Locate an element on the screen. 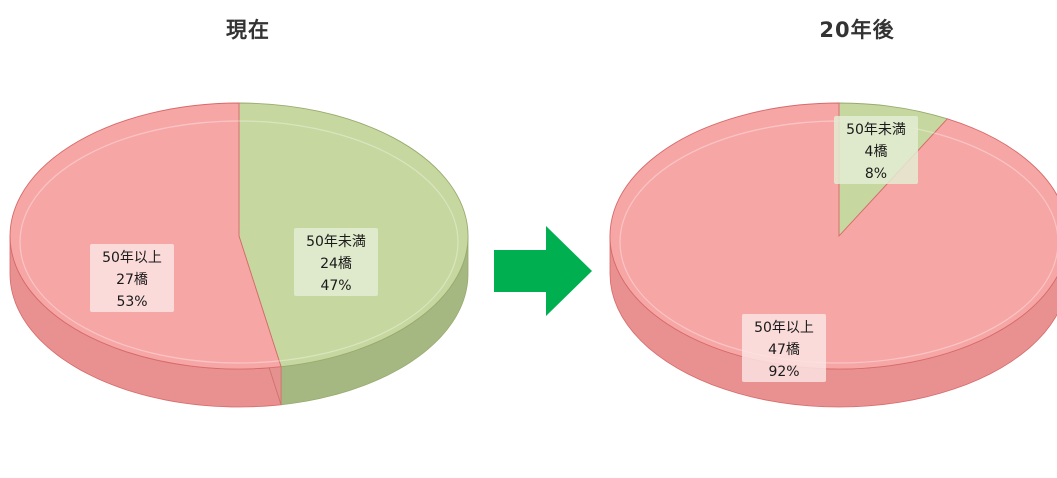 The height and width of the screenshot is (478, 1057). right-arrow-icon is located at coordinates (543, 271).